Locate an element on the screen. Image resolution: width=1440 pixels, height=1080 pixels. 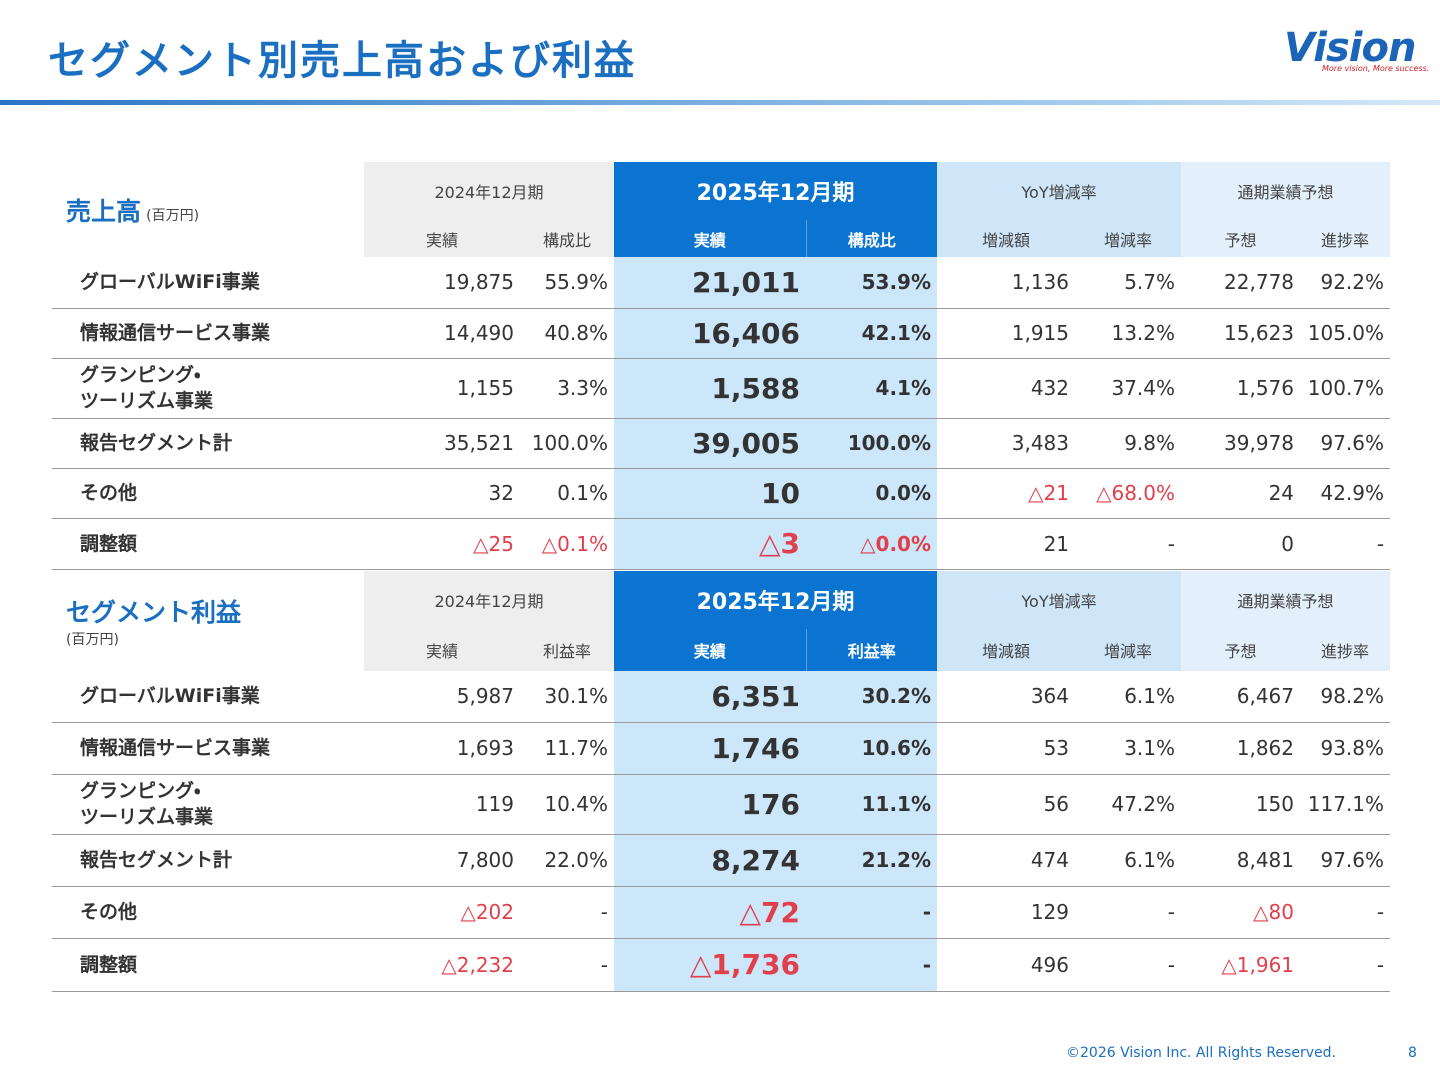
cell: △0.1% is located at coordinates (567, 544).